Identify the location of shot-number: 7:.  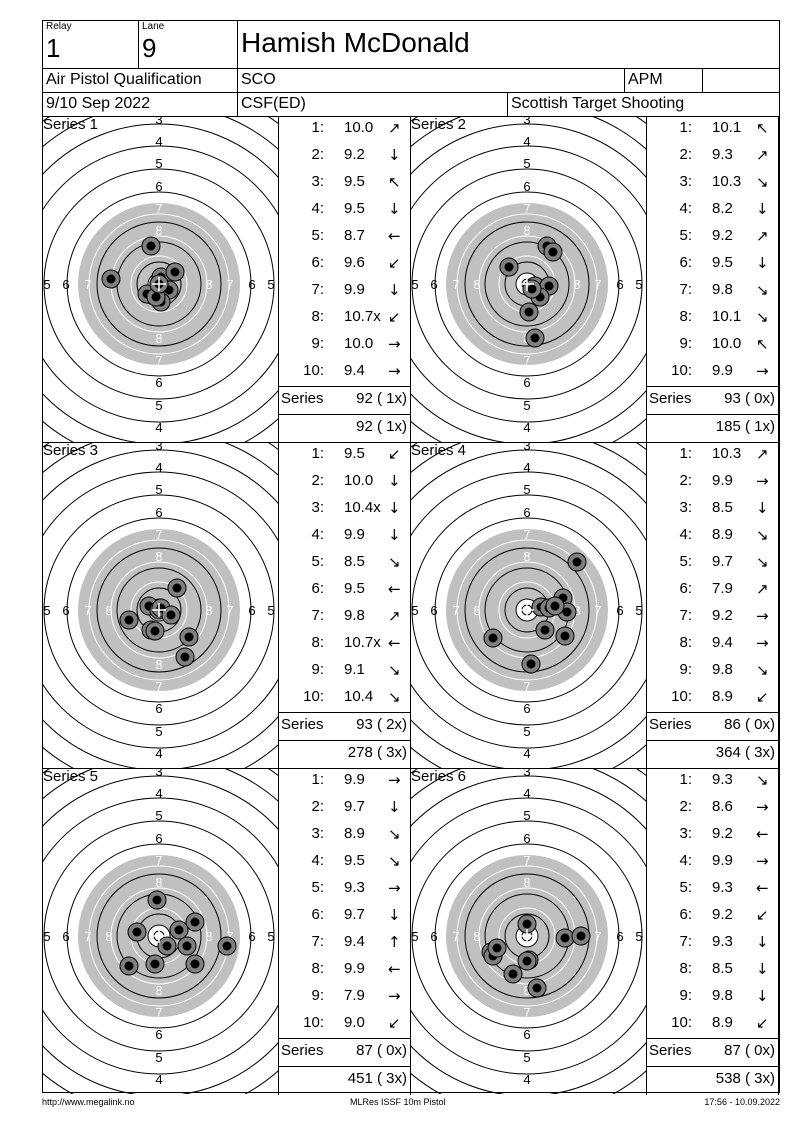
(685, 941).